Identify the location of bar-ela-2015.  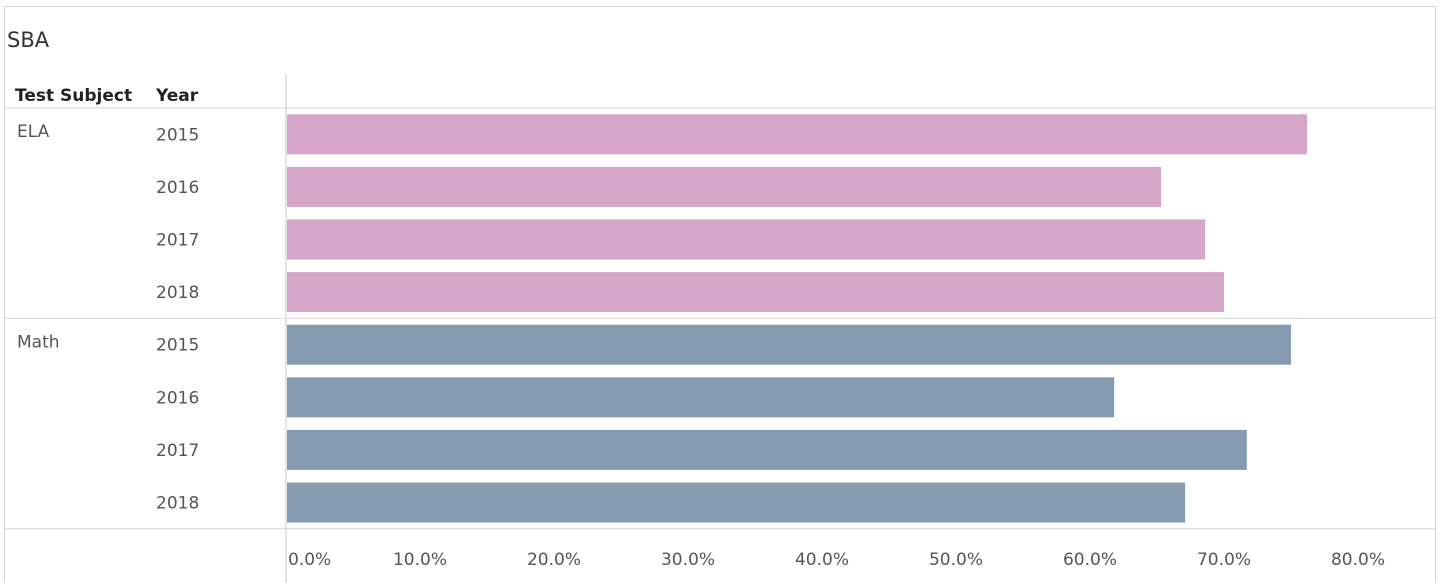
(797, 134).